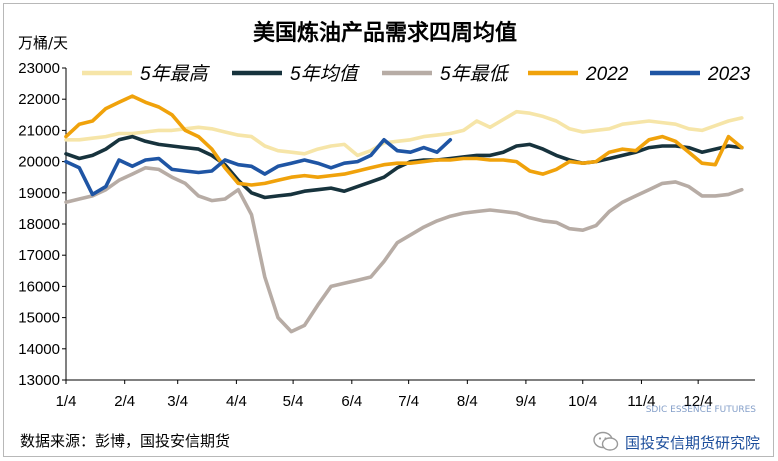 The width and height of the screenshot is (778, 461). I want to click on y-tick-label: 15000, so click(39, 318).